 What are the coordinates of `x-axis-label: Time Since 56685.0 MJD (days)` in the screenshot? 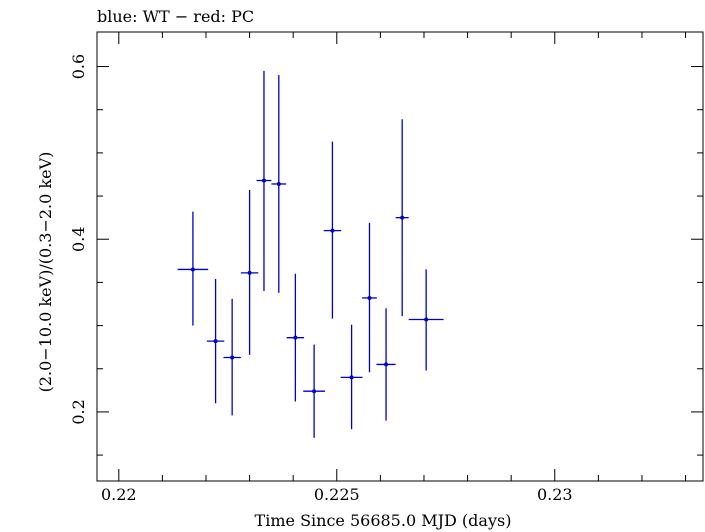 It's located at (383, 520).